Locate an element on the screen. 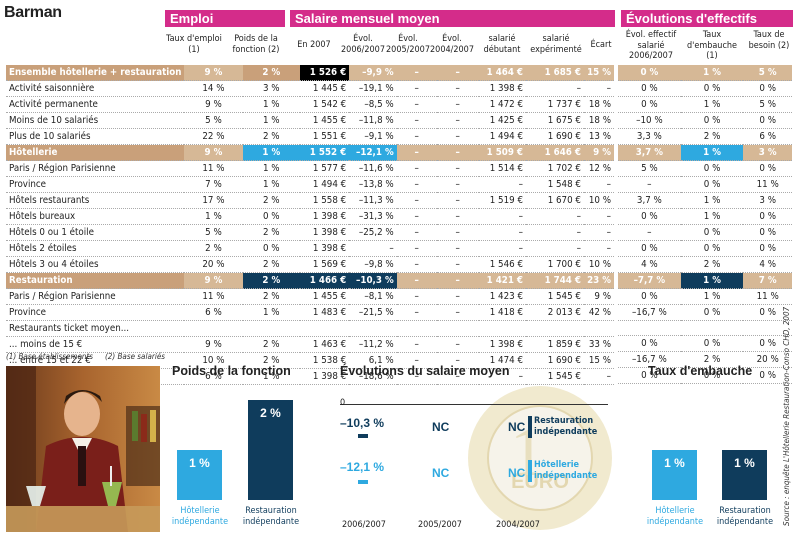 The width and height of the screenshot is (800, 539). row-label: Activité saisonnière is located at coordinates (52, 88).